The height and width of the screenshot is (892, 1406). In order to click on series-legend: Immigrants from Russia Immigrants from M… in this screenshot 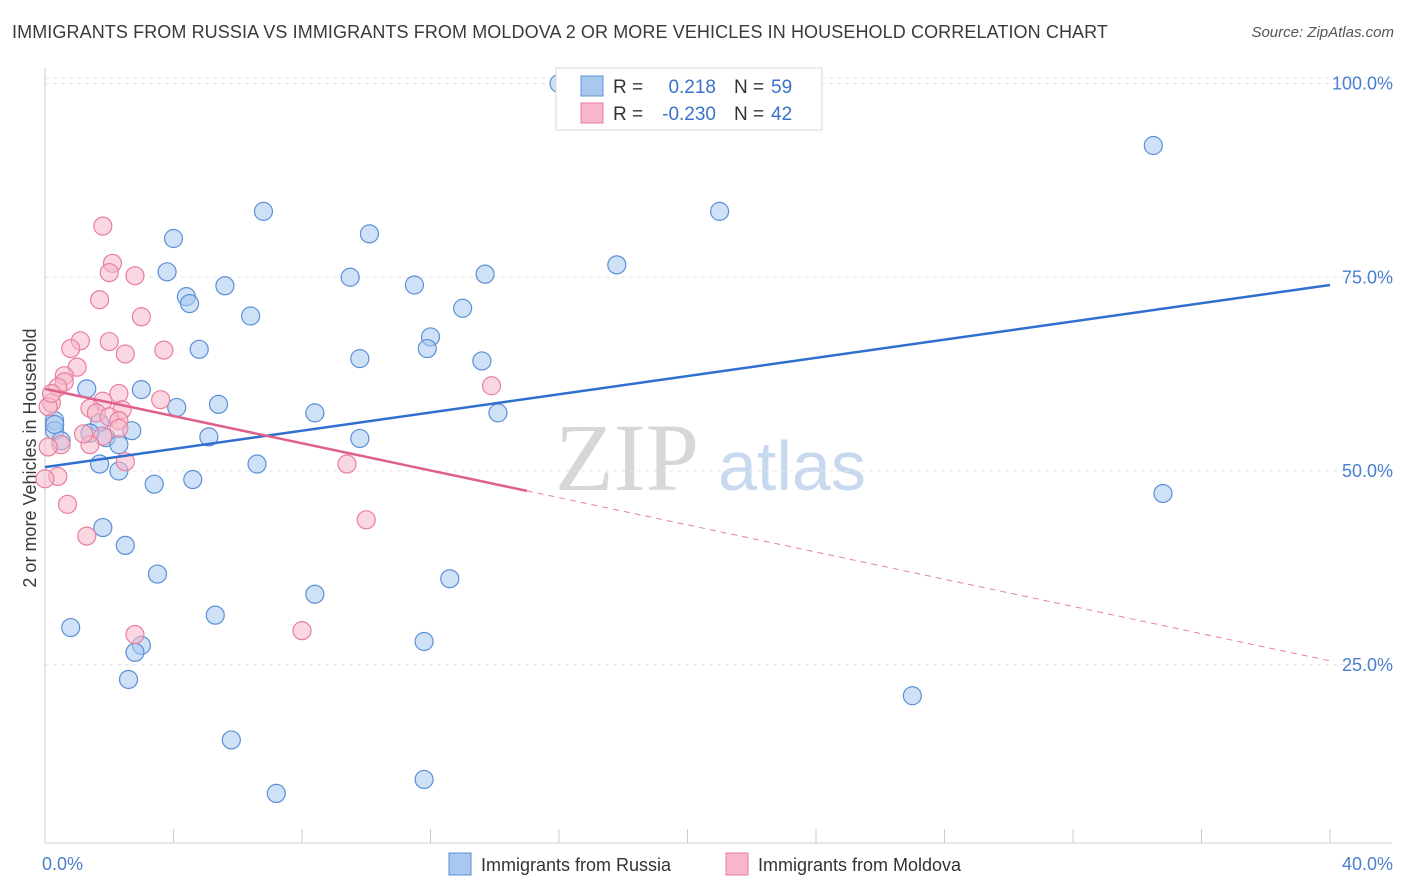, I will do `click(705, 864)`.